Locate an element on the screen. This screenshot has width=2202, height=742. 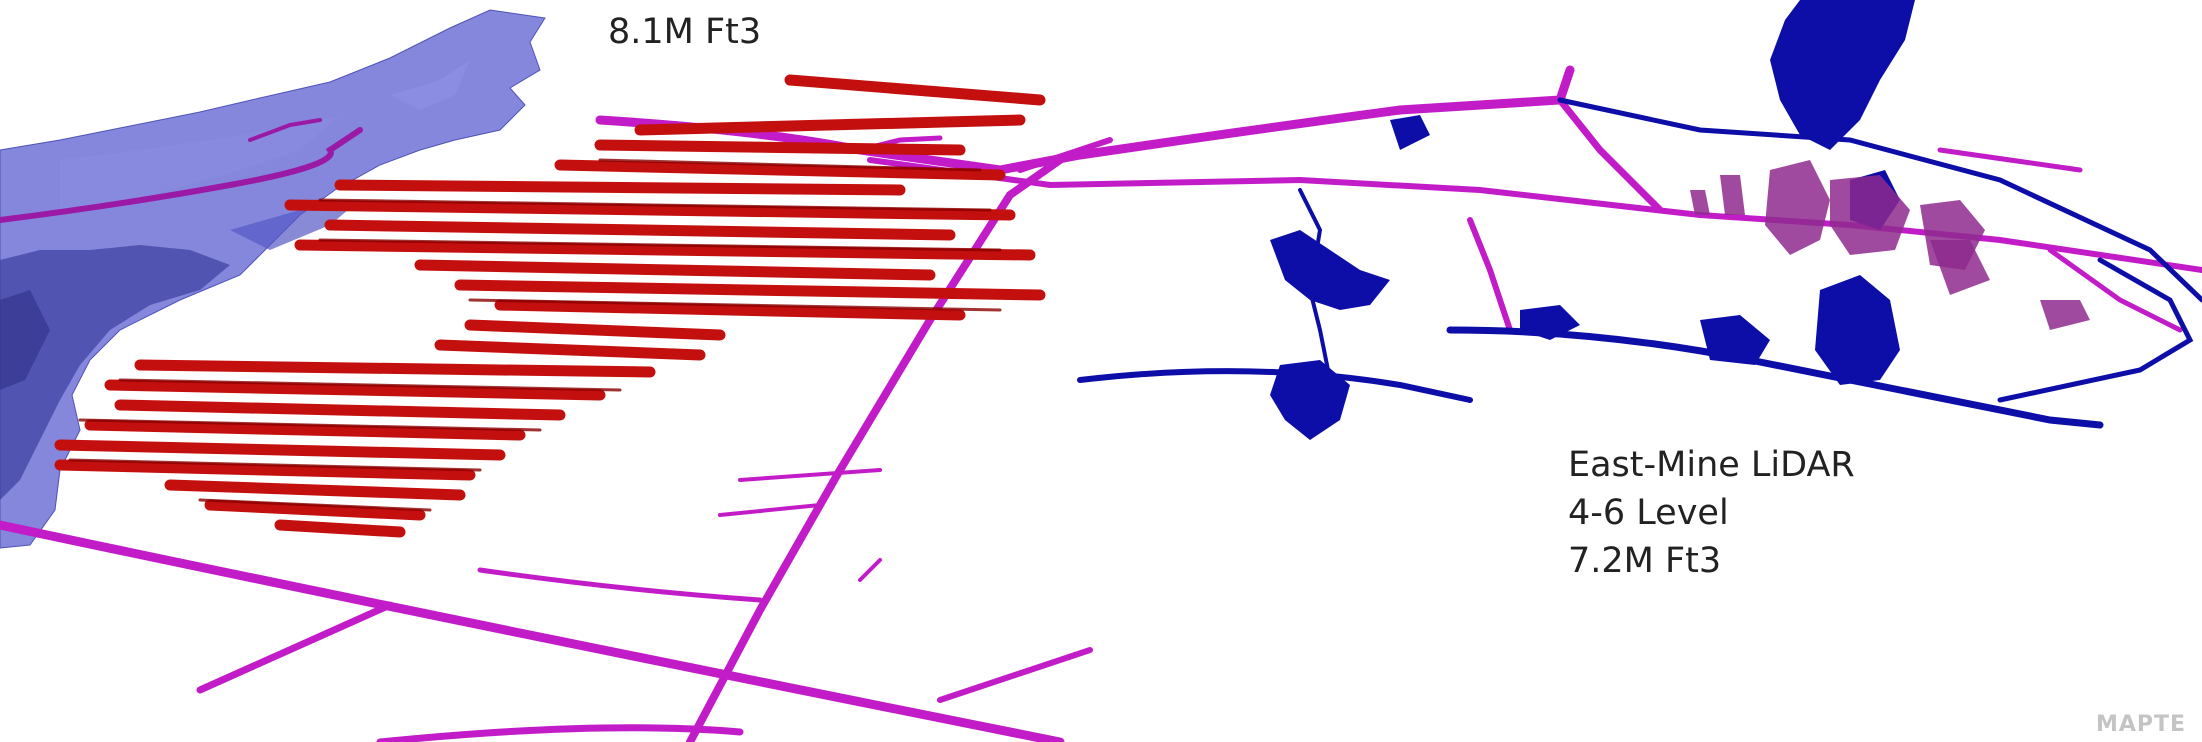
west-volume-label: 8.1M Ft3 is located at coordinates (685, 32).